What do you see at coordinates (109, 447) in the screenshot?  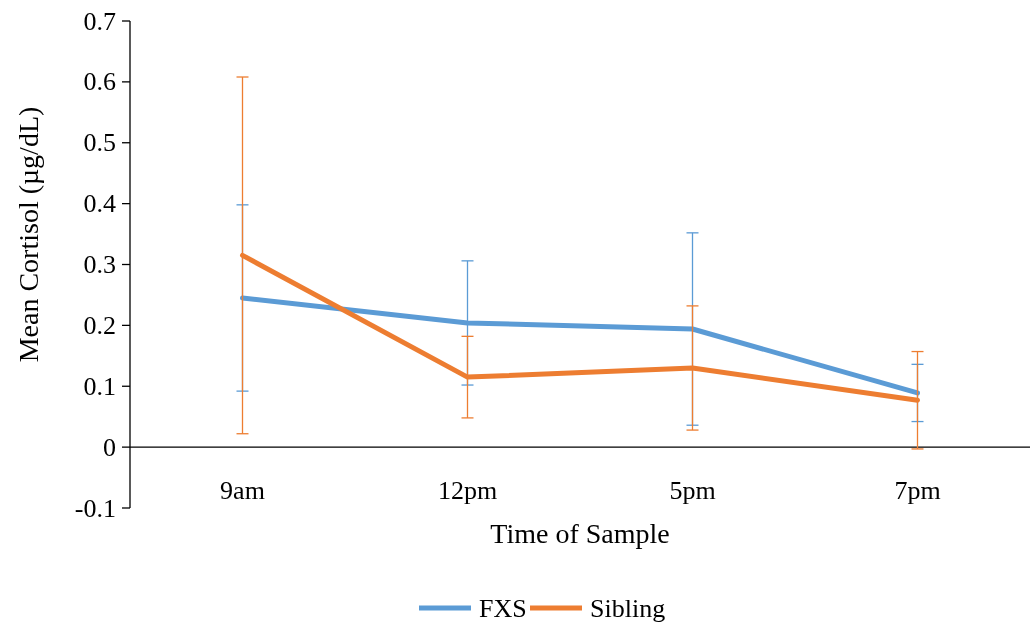 I see `y-tick-label: 0` at bounding box center [109, 447].